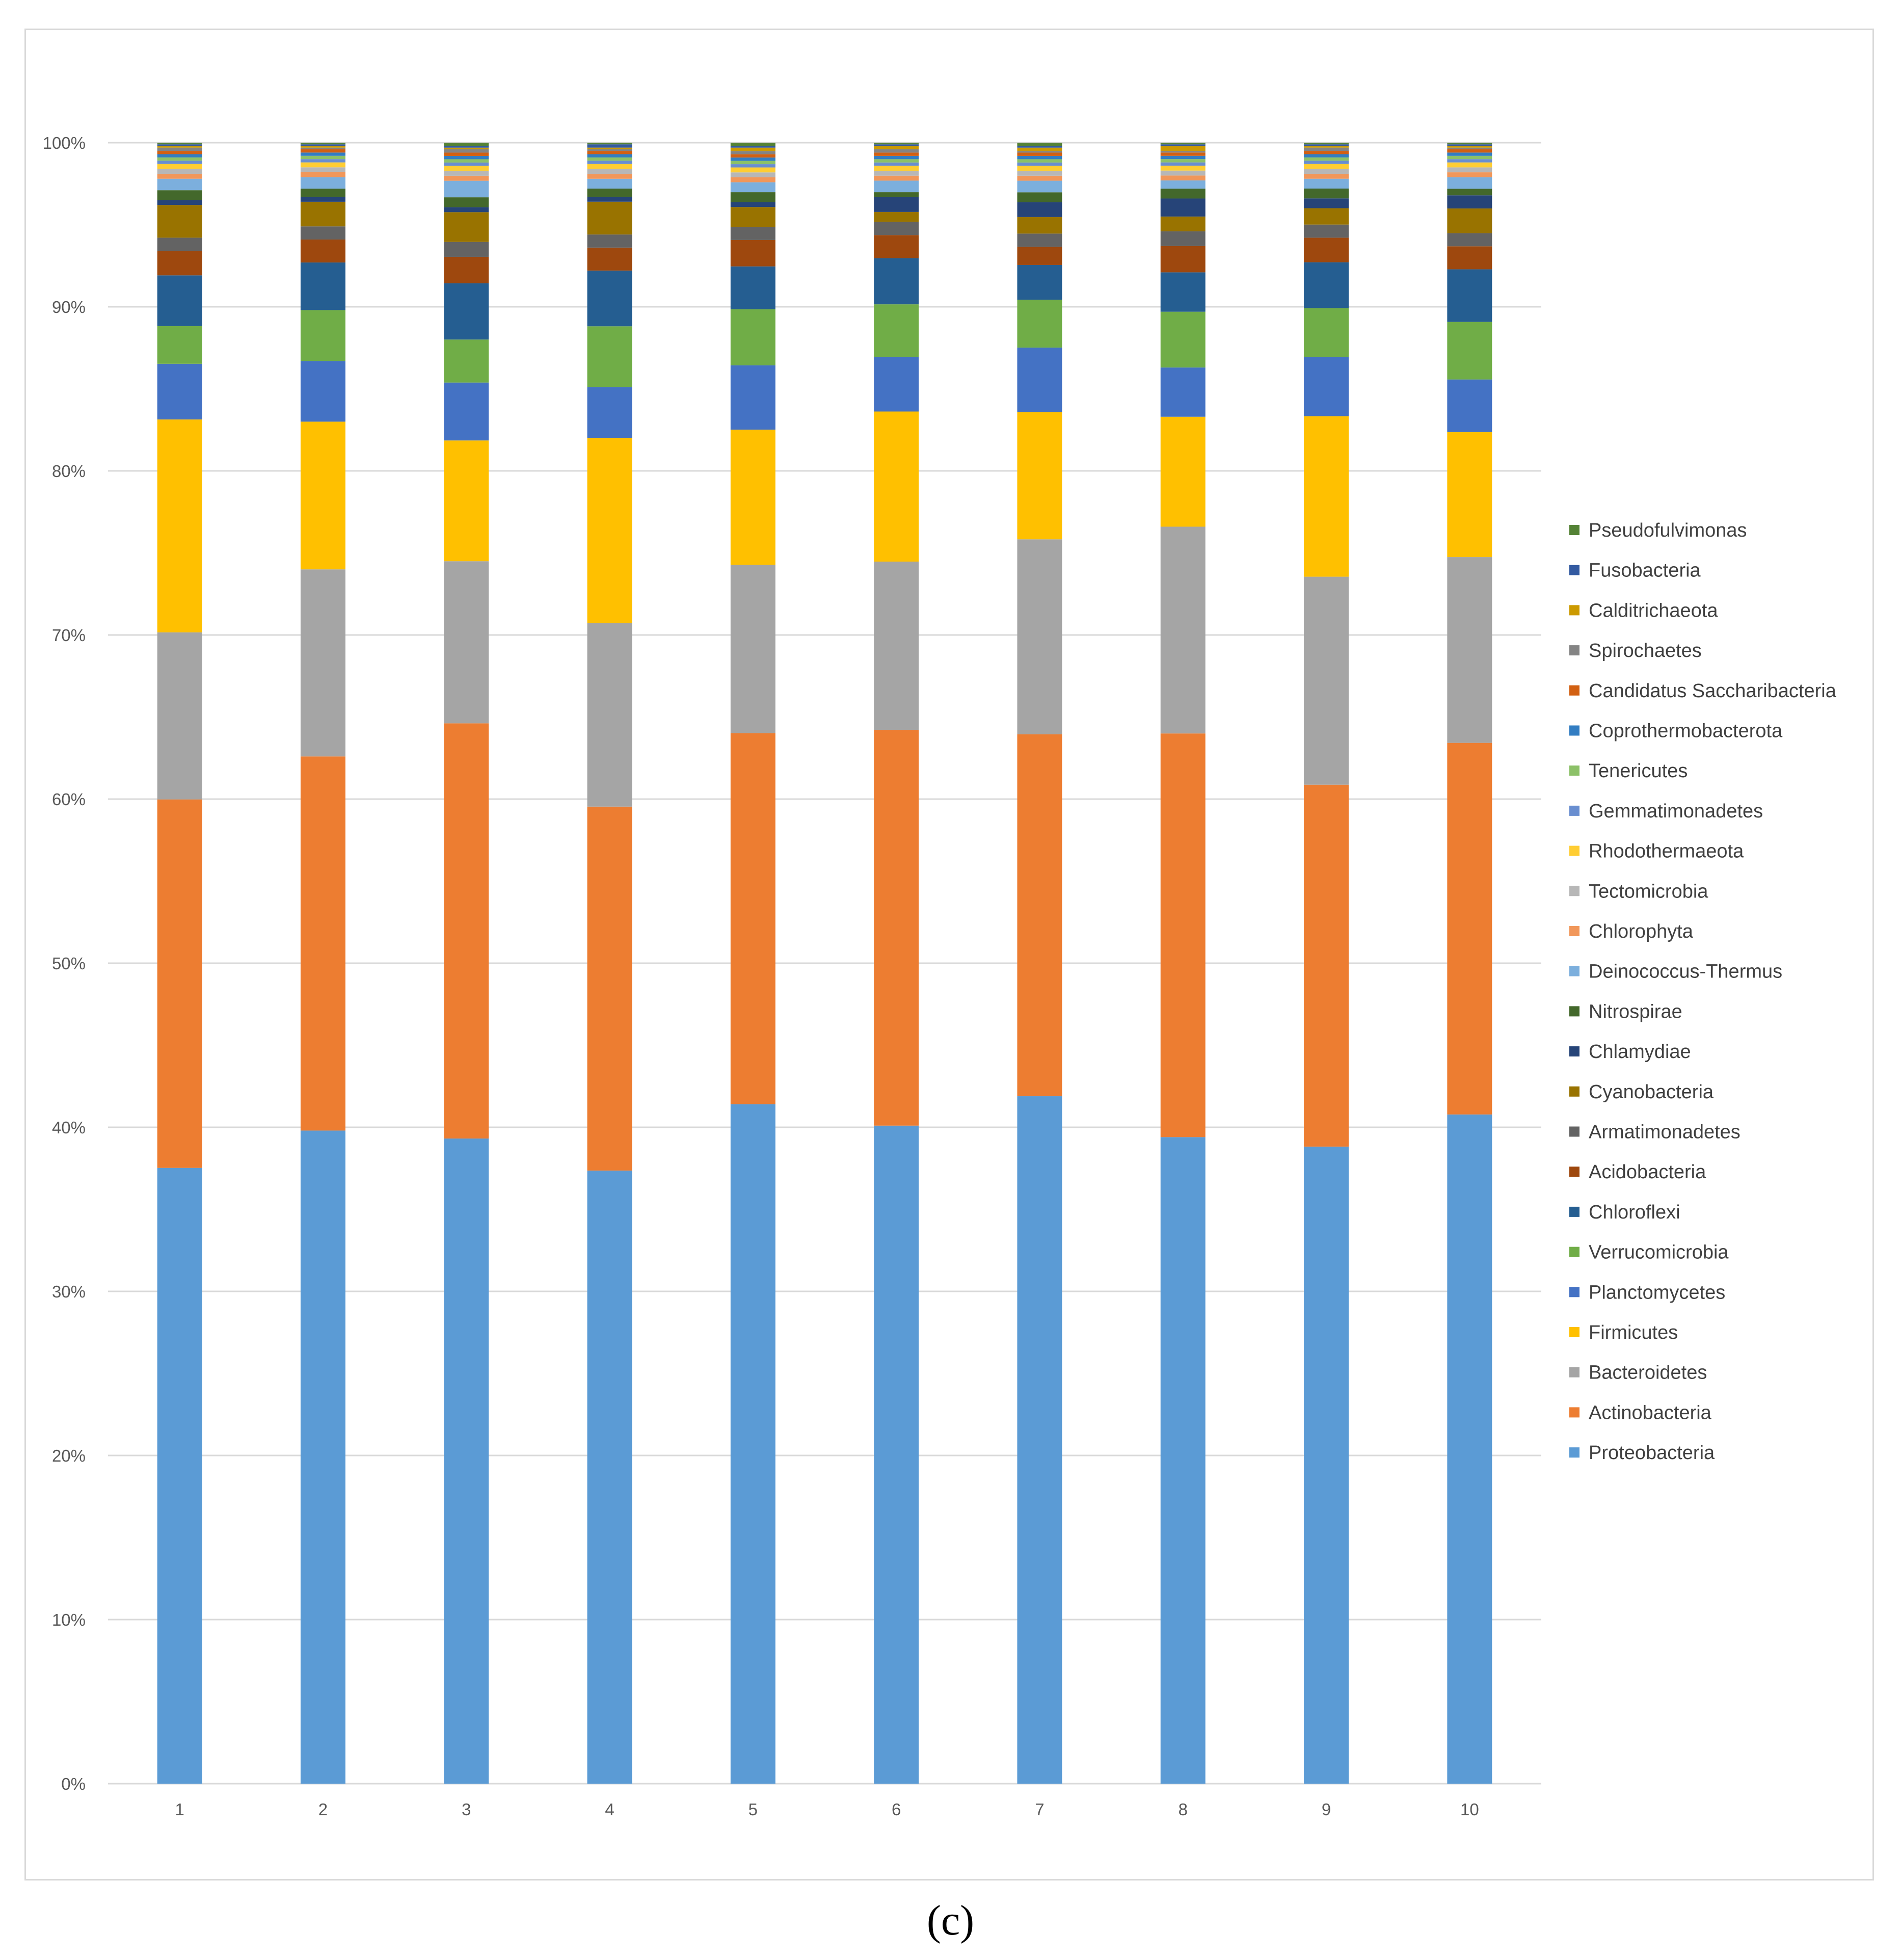 The image size is (1901, 1960). I want to click on y-tick-label: 50%, so click(69, 964).